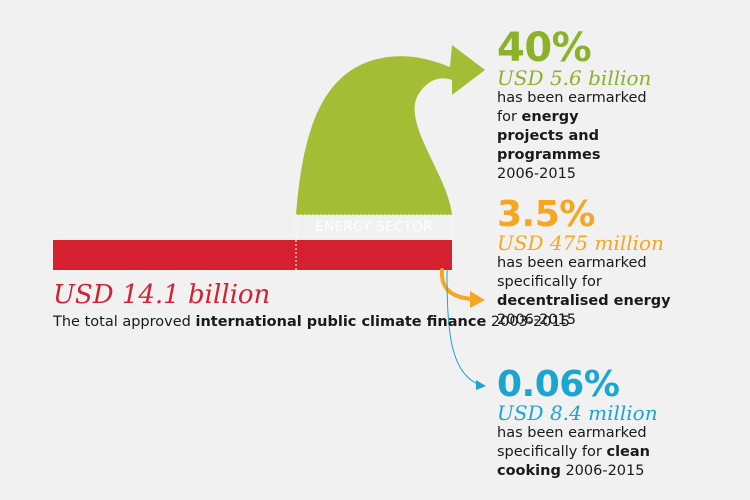  What do you see at coordinates (481, 385) in the screenshot?
I see `cooking-arrow-head` at bounding box center [481, 385].